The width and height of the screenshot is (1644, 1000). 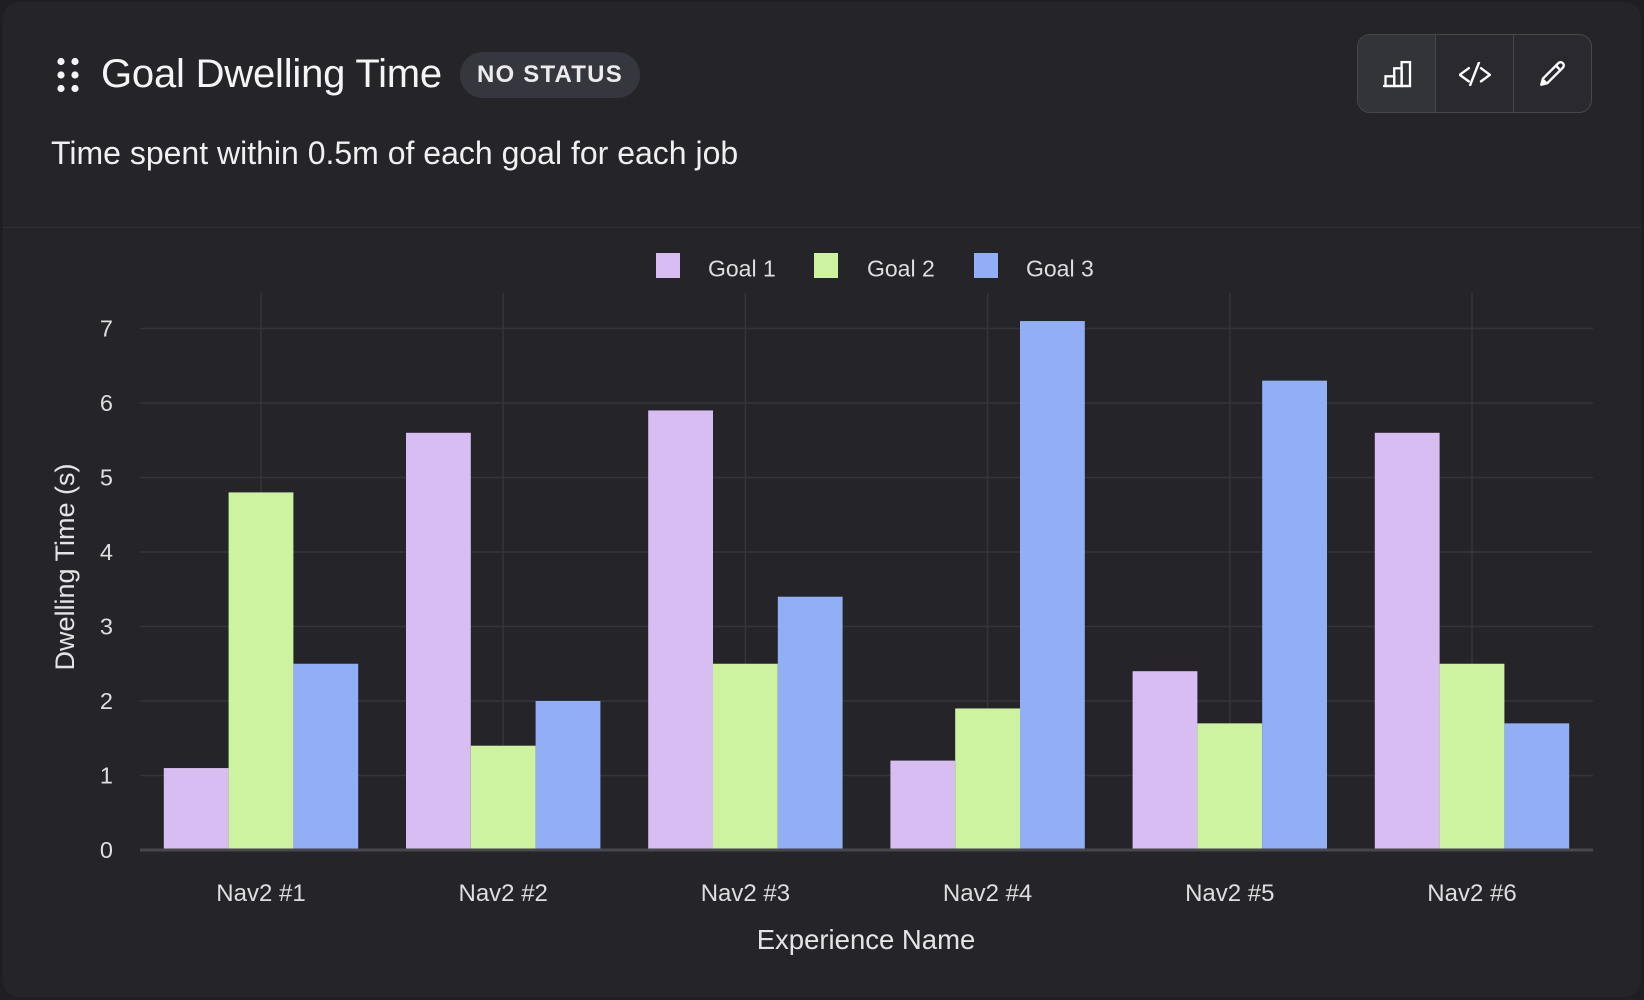 I want to click on svg-text: Nav2 #4, so click(x=987, y=893).